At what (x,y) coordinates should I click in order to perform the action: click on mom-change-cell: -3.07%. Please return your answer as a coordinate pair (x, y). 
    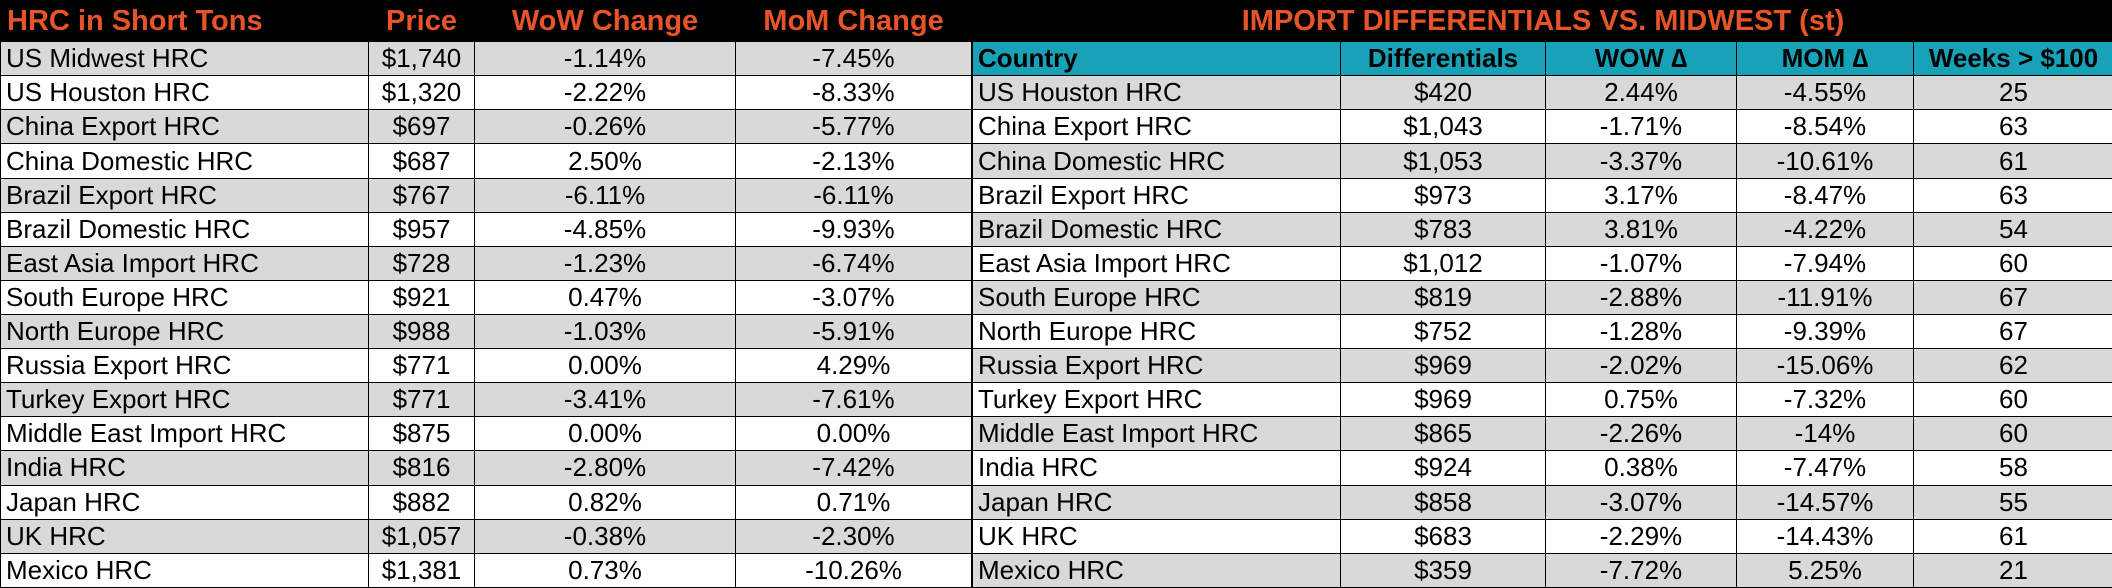
    Looking at the image, I should click on (853, 297).